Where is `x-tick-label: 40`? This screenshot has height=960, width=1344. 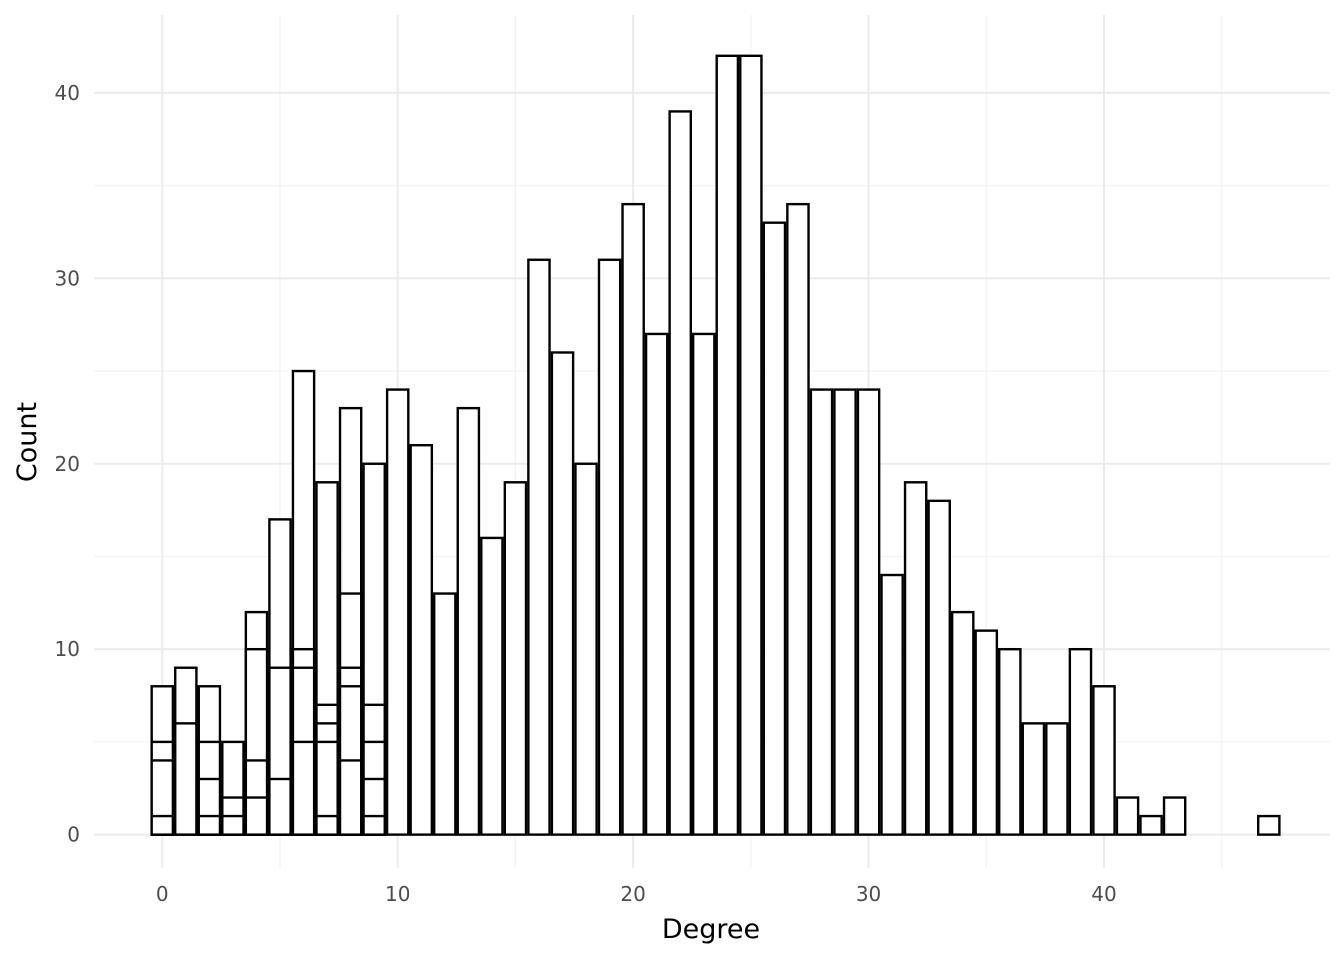
x-tick-label: 40 is located at coordinates (1103, 894).